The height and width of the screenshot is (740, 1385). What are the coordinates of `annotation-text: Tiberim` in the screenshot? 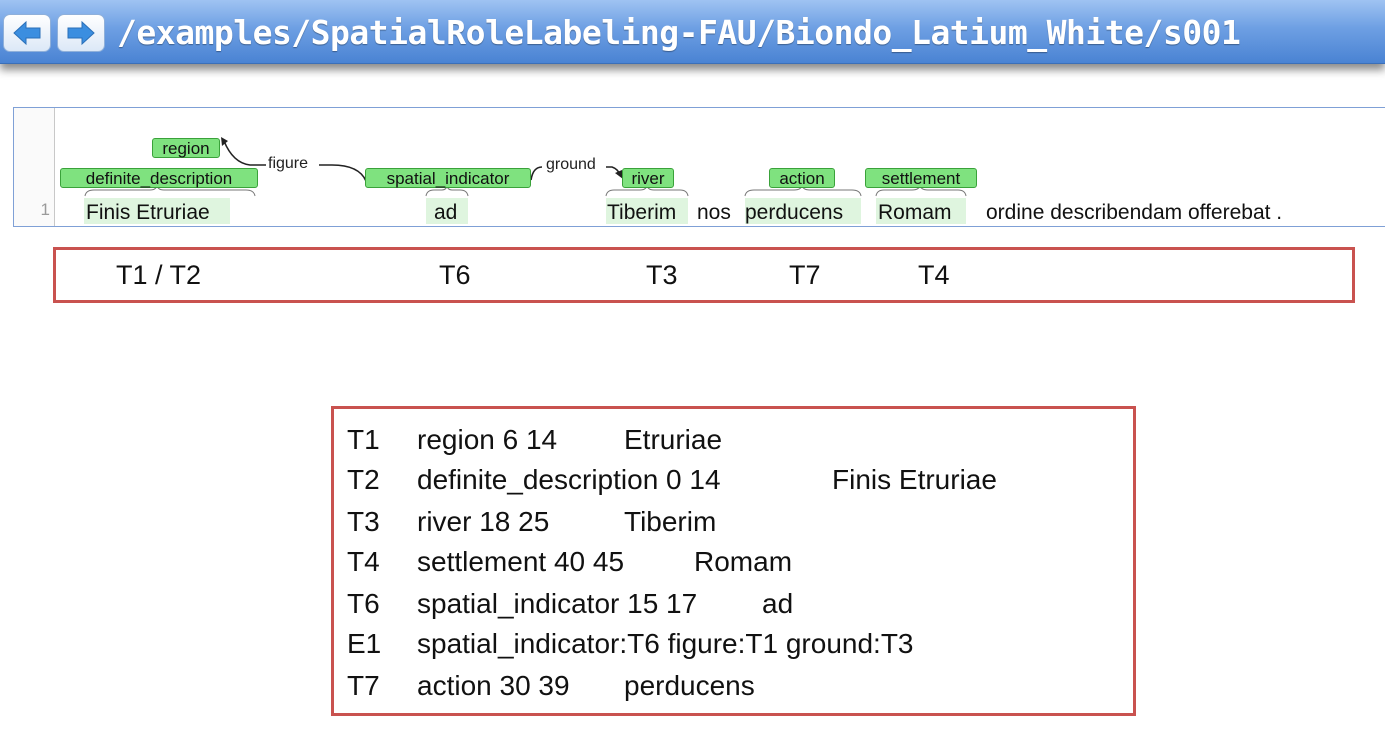 It's located at (670, 521).